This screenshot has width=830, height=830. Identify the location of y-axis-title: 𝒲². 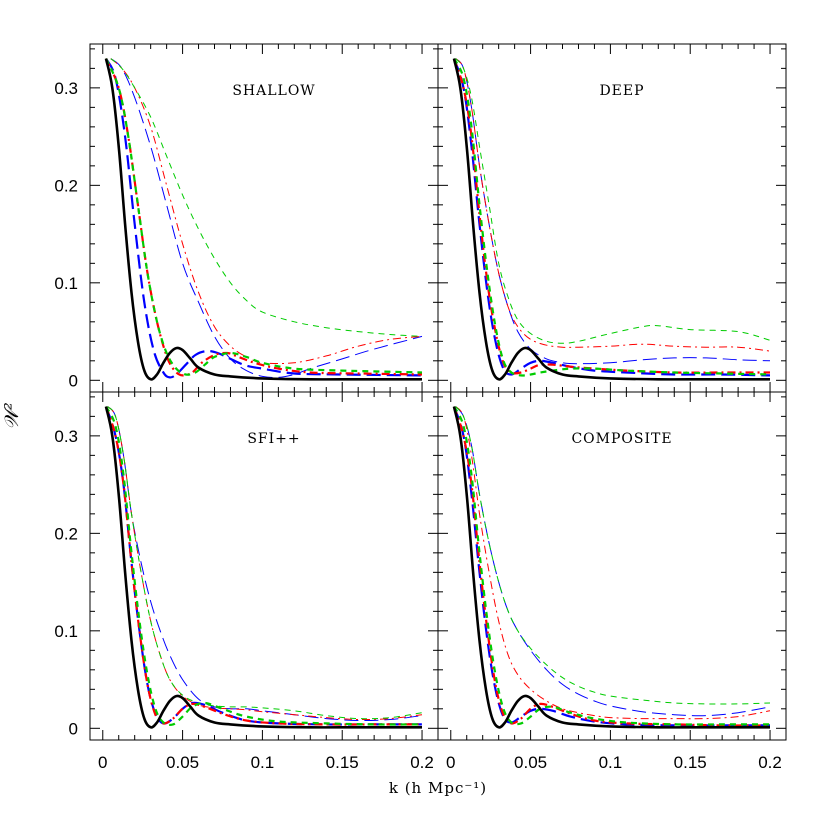
(12, 416).